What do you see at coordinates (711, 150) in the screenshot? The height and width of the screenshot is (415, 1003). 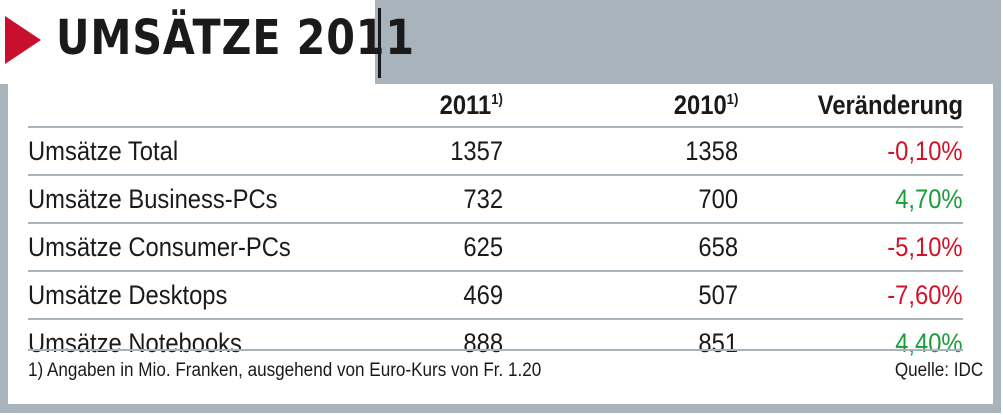 I see `row-value-2010: 1358` at bounding box center [711, 150].